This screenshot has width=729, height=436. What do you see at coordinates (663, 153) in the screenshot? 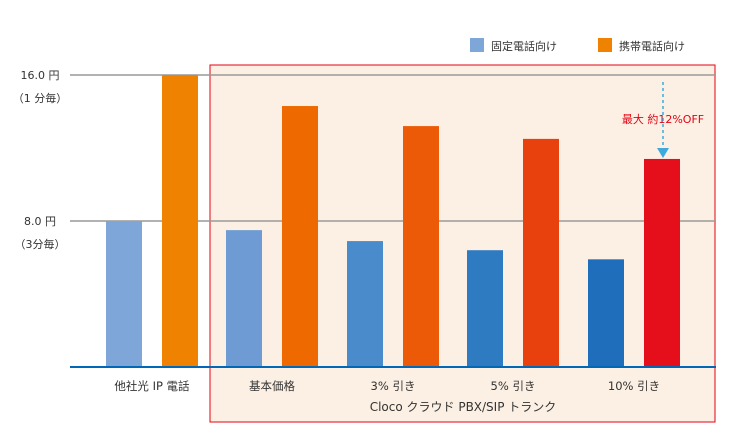
I see `annotation-arrow-head` at bounding box center [663, 153].